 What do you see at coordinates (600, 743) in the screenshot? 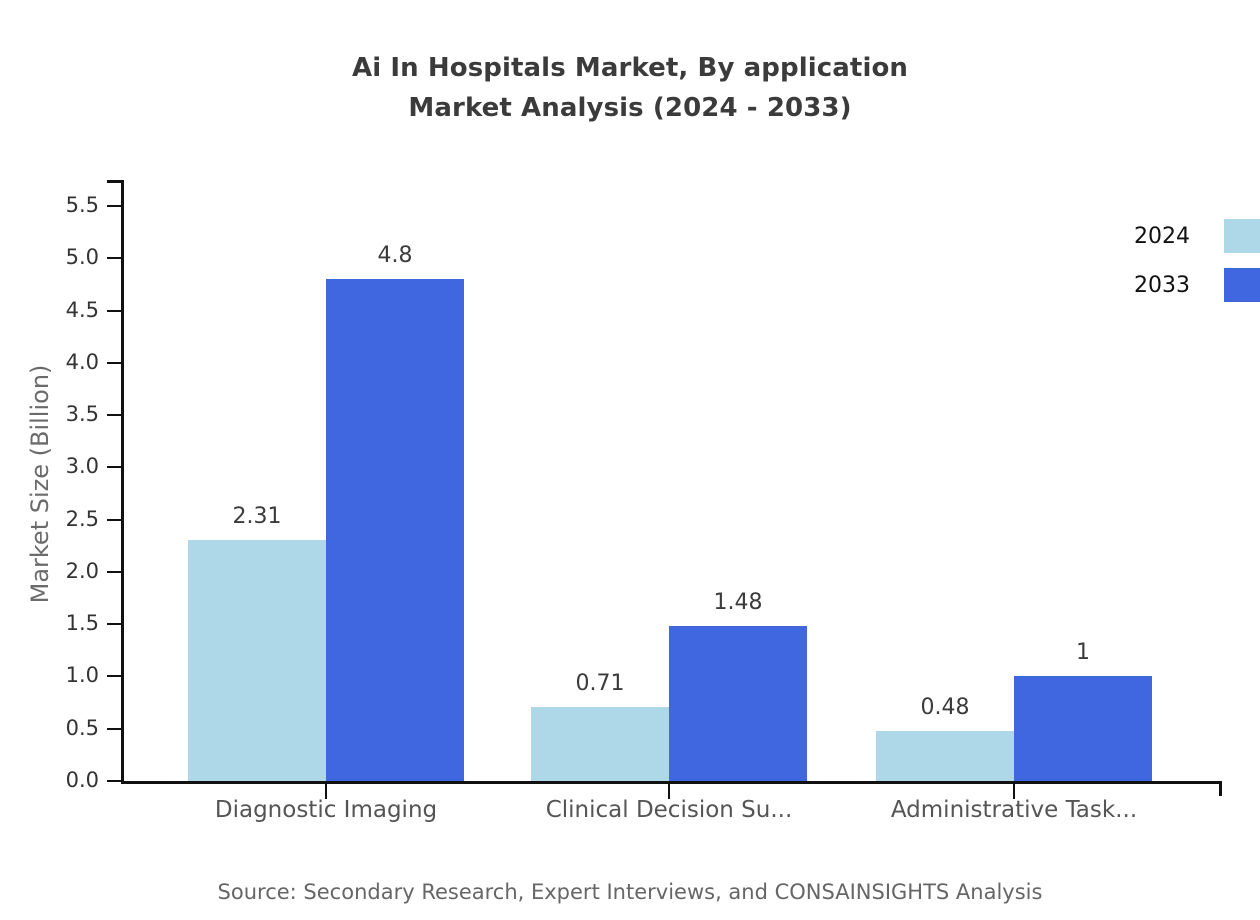
I see `bar-2024-clinical-decision-su` at bounding box center [600, 743].